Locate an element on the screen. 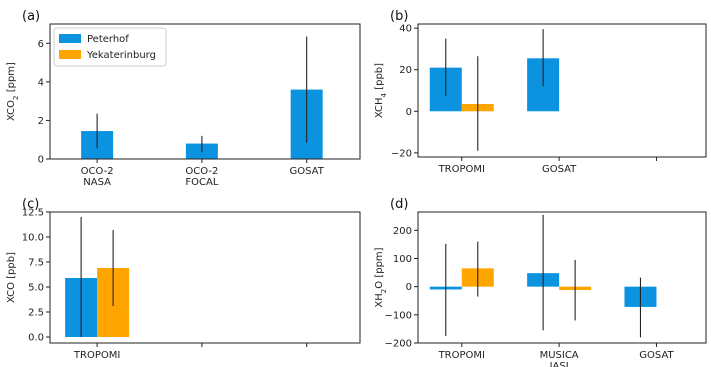 Image resolution: width=711 pixels, height=367 pixels. y-tick-label: 0.0 is located at coordinates (36, 338).